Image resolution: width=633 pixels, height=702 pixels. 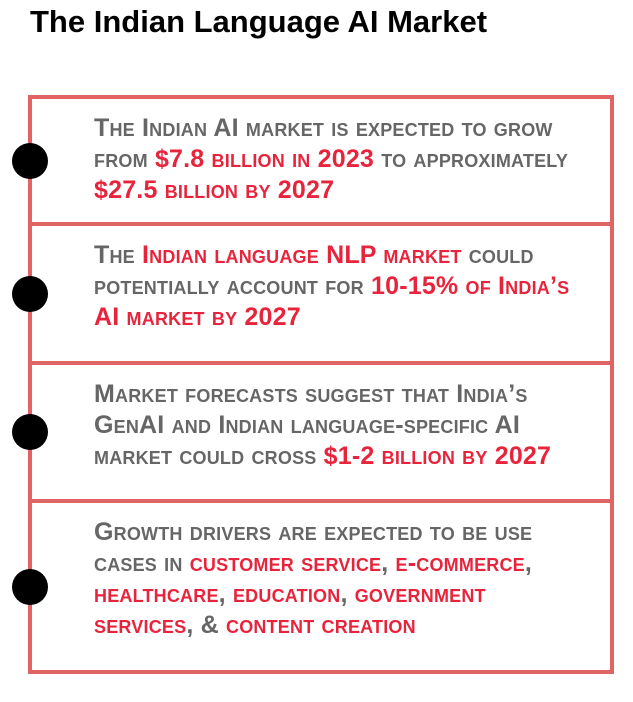 I want to click on highlight-text: healthcare, so click(x=156, y=594).